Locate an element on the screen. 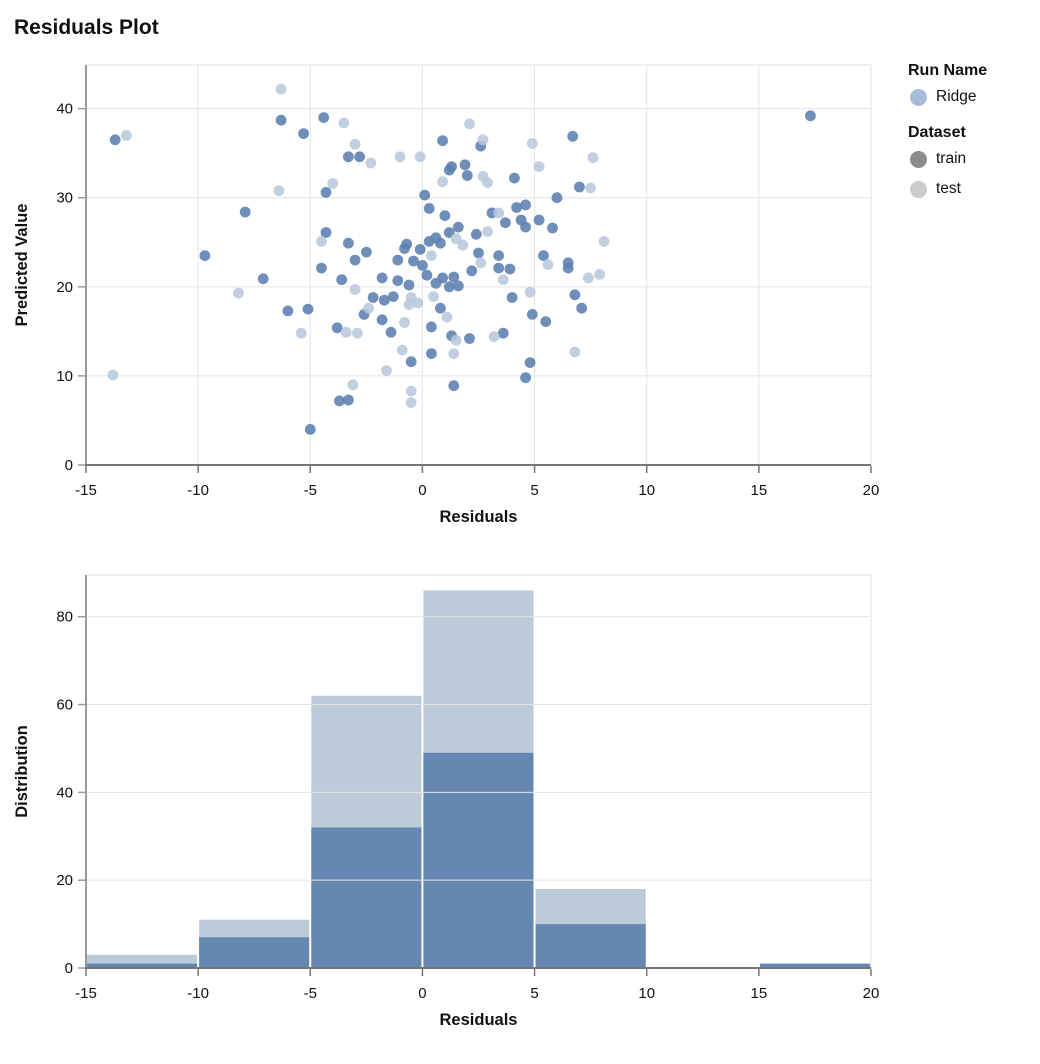 This screenshot has width=1040, height=1064. legend-item-label: Ridge is located at coordinates (956, 96).